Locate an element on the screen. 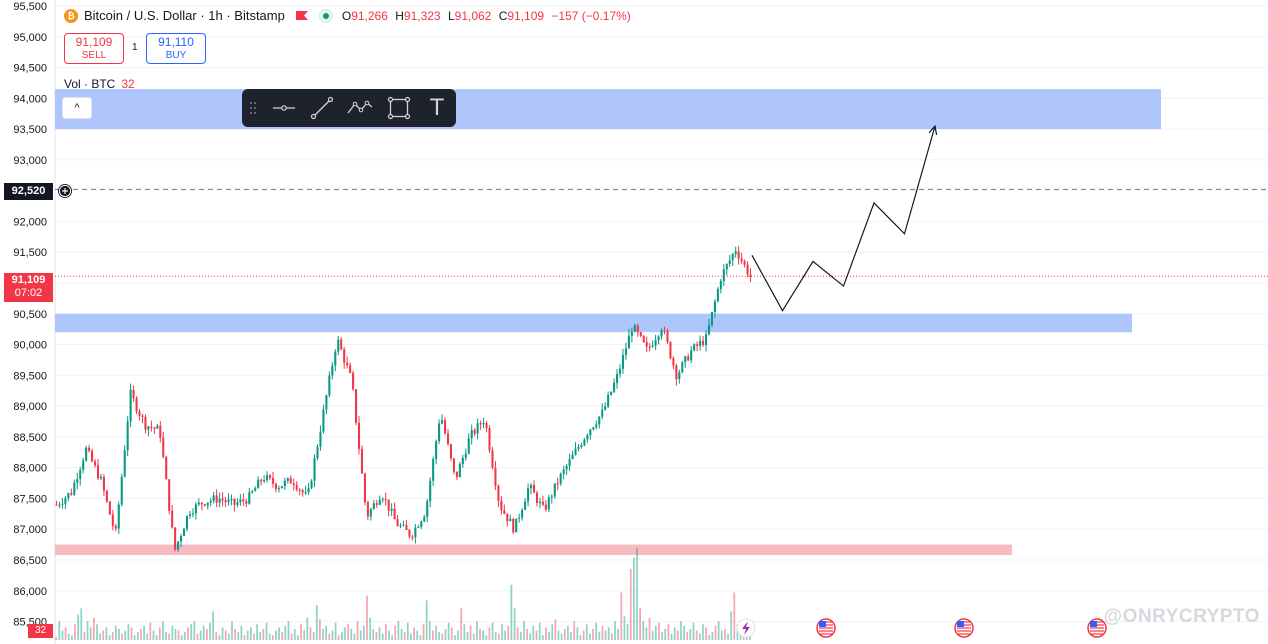 The image size is (1268, 644). buy-button: 91,110 BUY is located at coordinates (176, 48).